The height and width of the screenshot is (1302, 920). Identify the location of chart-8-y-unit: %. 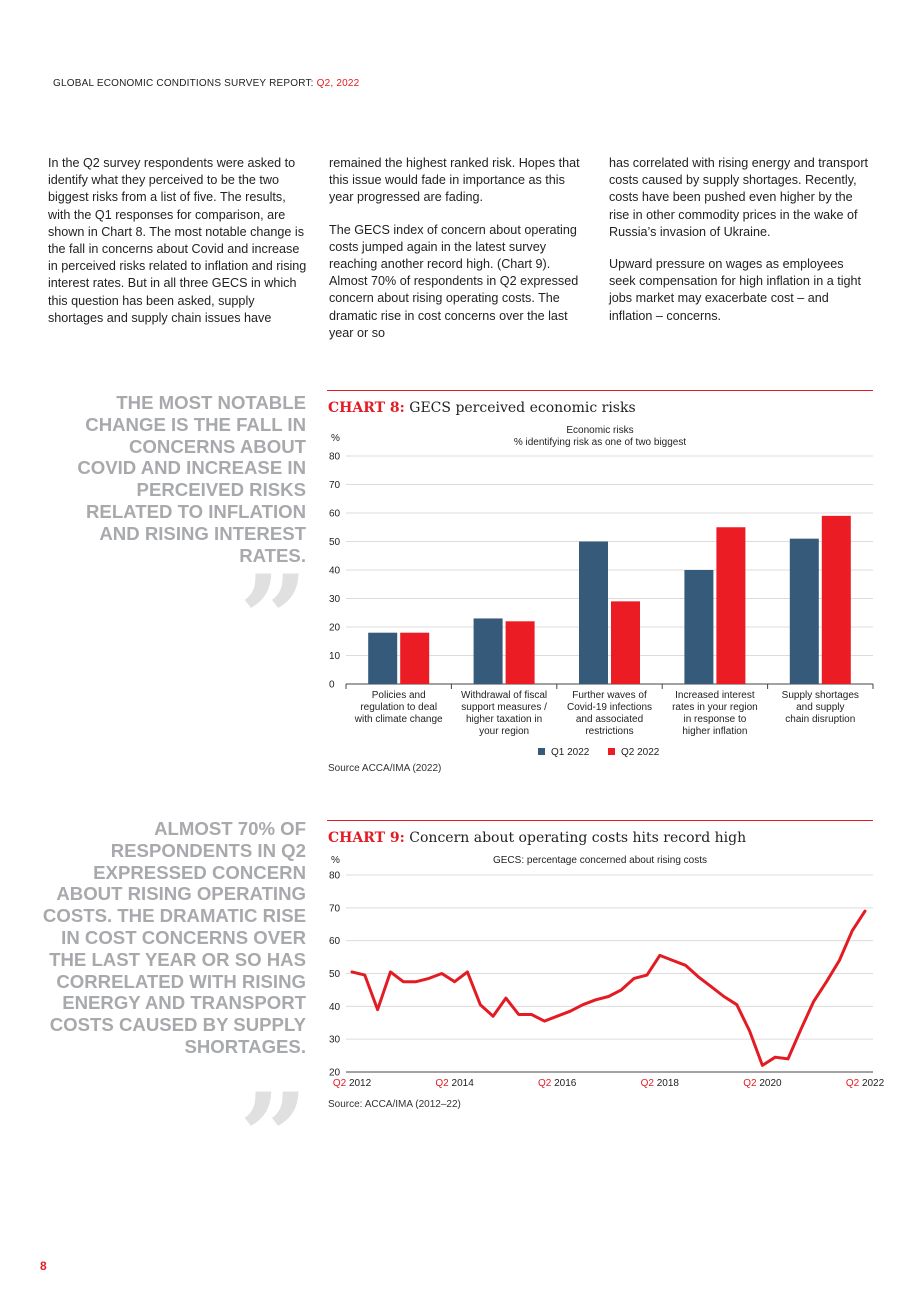
(335, 438).